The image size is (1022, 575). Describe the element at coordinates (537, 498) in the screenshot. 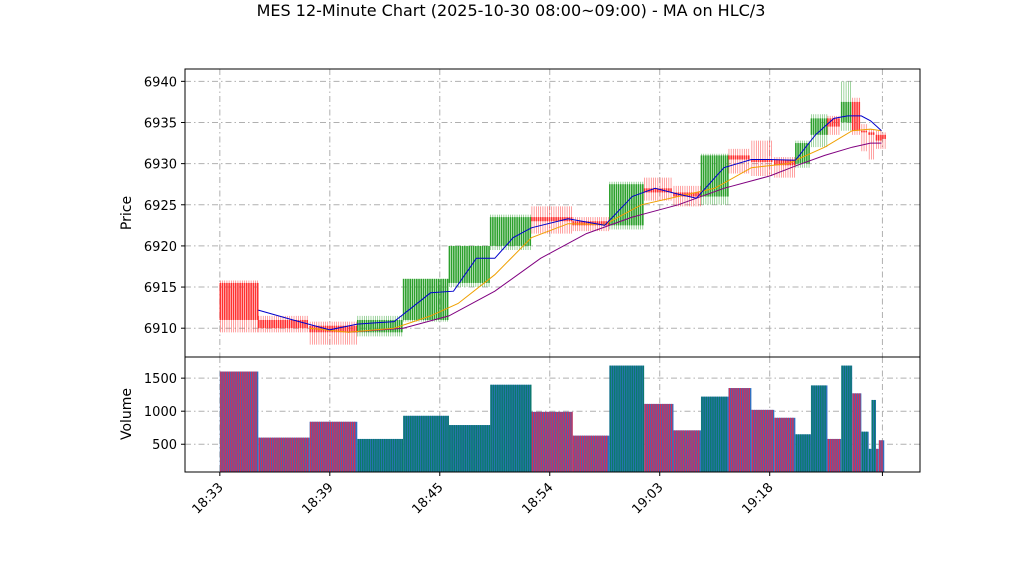

I see `x-tick-label: 18:54` at that location.